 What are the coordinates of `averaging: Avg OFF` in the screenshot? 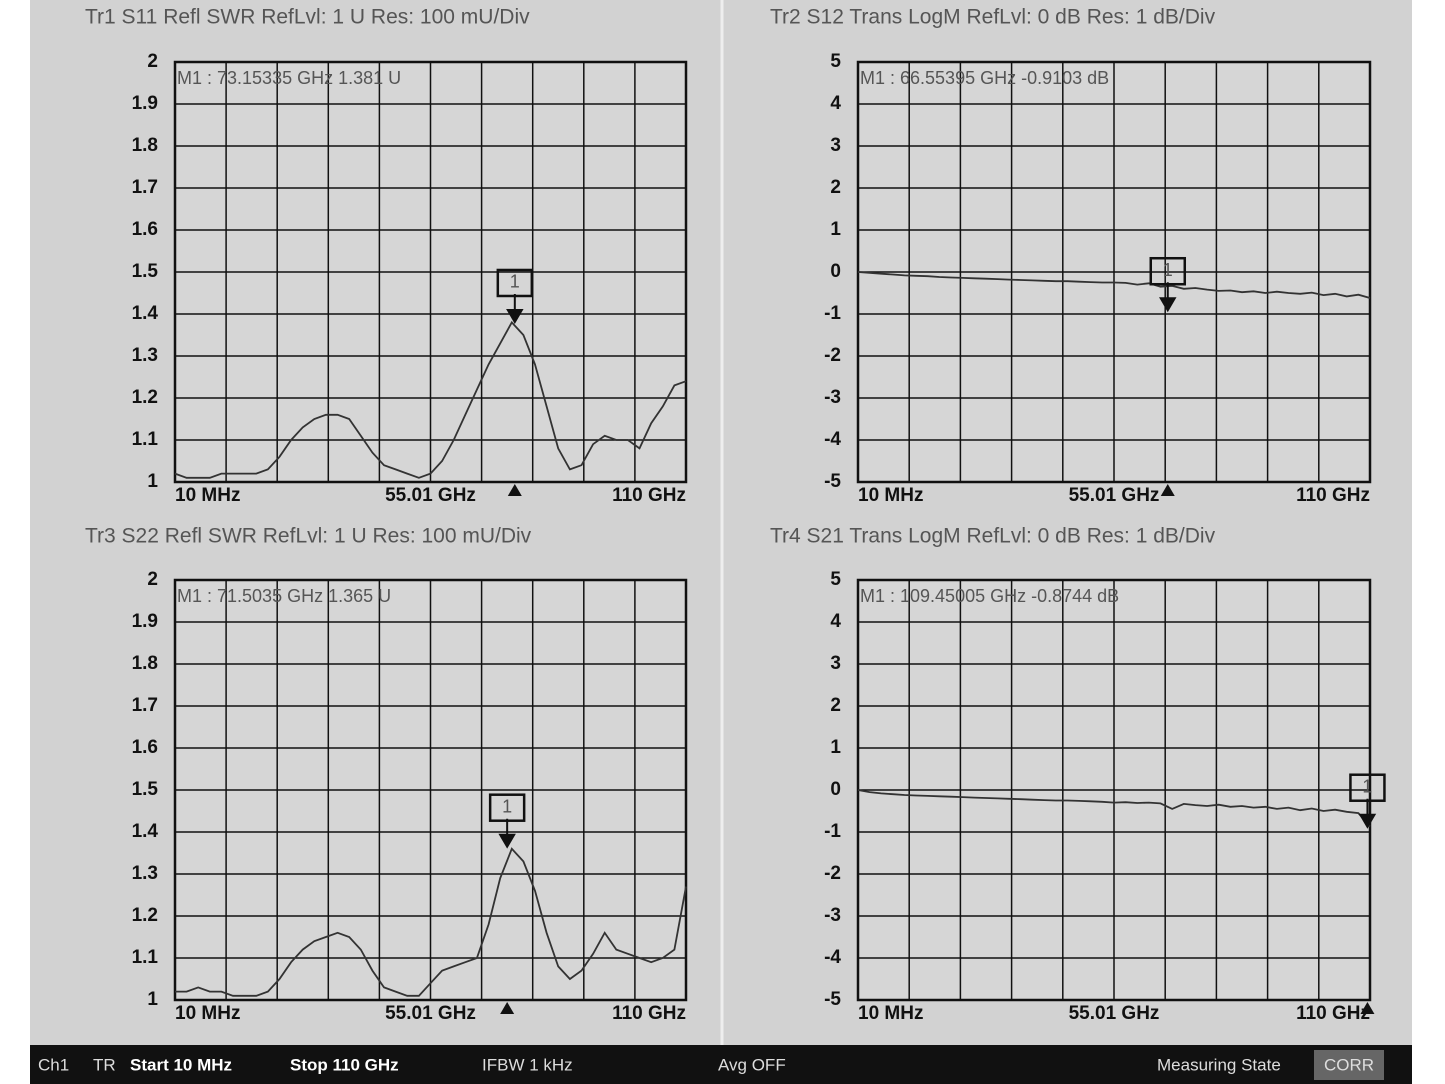 It's located at (752, 1064).